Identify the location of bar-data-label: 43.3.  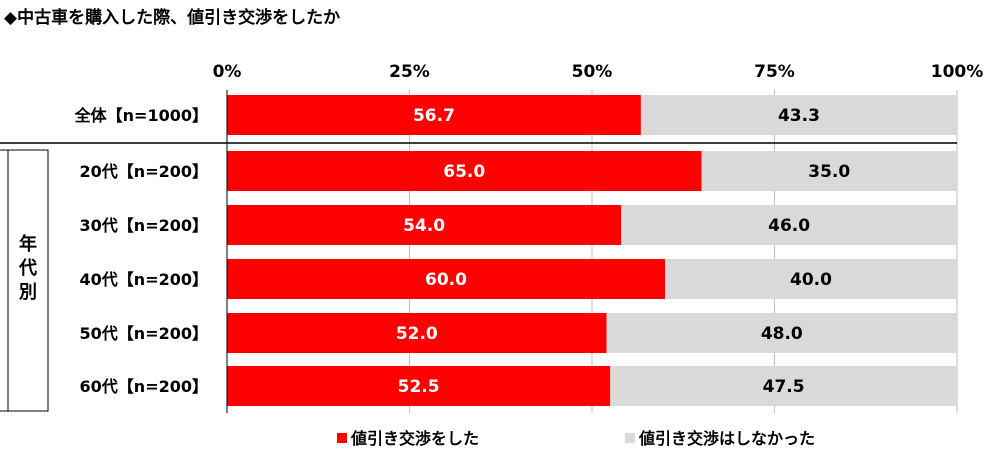
(799, 116).